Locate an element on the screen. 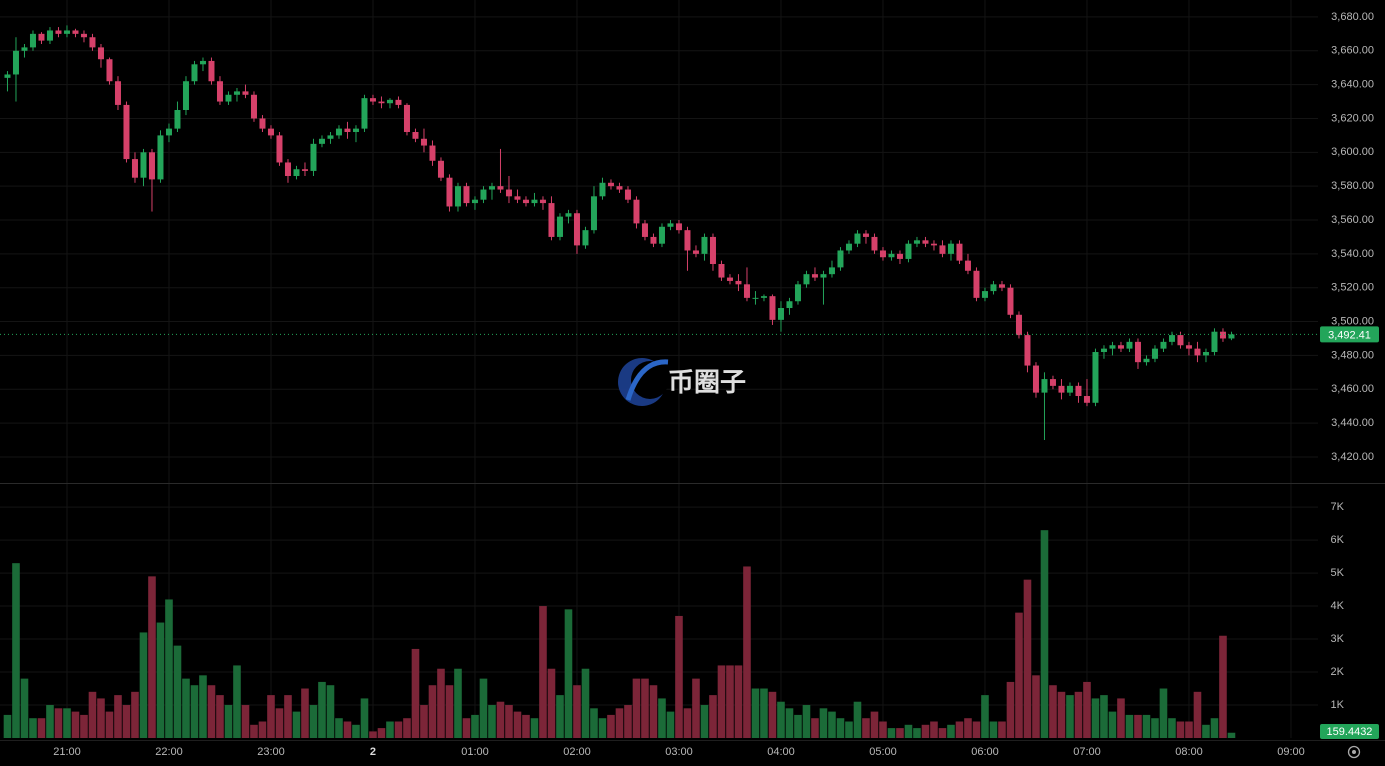  current-volume-label: 159.4432 is located at coordinates (1350, 732).